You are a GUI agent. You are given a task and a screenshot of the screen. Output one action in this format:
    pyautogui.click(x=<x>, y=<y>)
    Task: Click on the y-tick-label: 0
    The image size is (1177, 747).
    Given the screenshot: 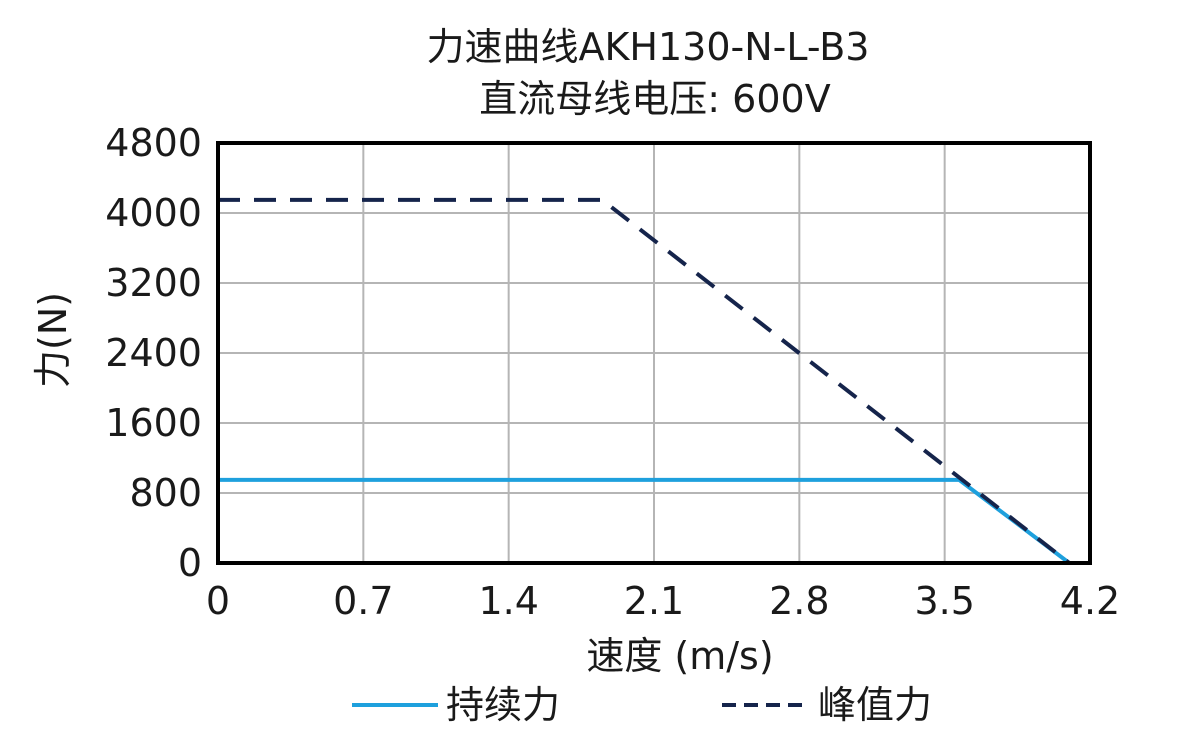 What is the action you would take?
    pyautogui.click(x=190, y=563)
    